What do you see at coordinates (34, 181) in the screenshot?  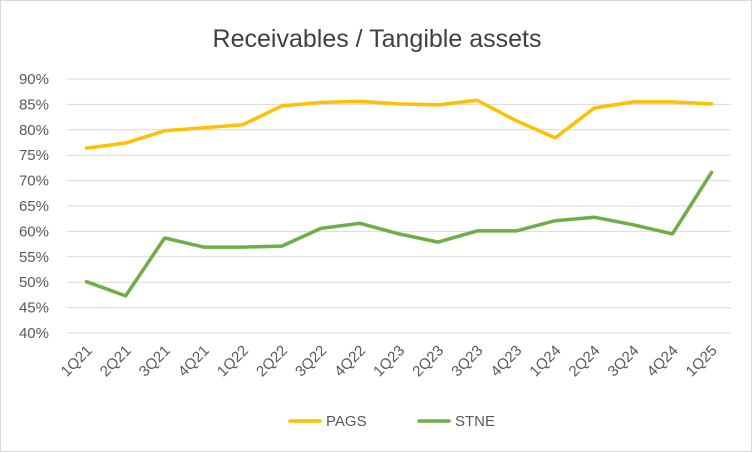 I see `y-tick-label: 70%` at bounding box center [34, 181].